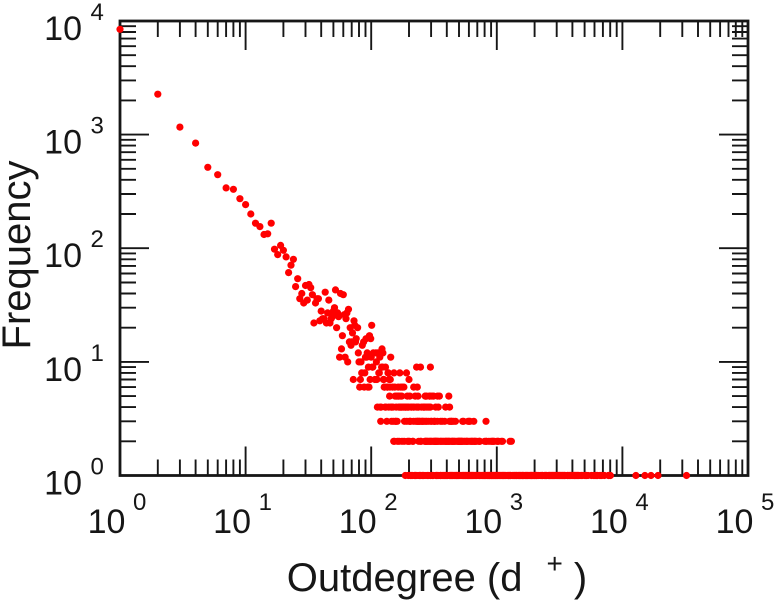 This screenshot has height=605, width=778. Describe the element at coordinates (767, 502) in the screenshot. I see `svg-text: 5` at that location.